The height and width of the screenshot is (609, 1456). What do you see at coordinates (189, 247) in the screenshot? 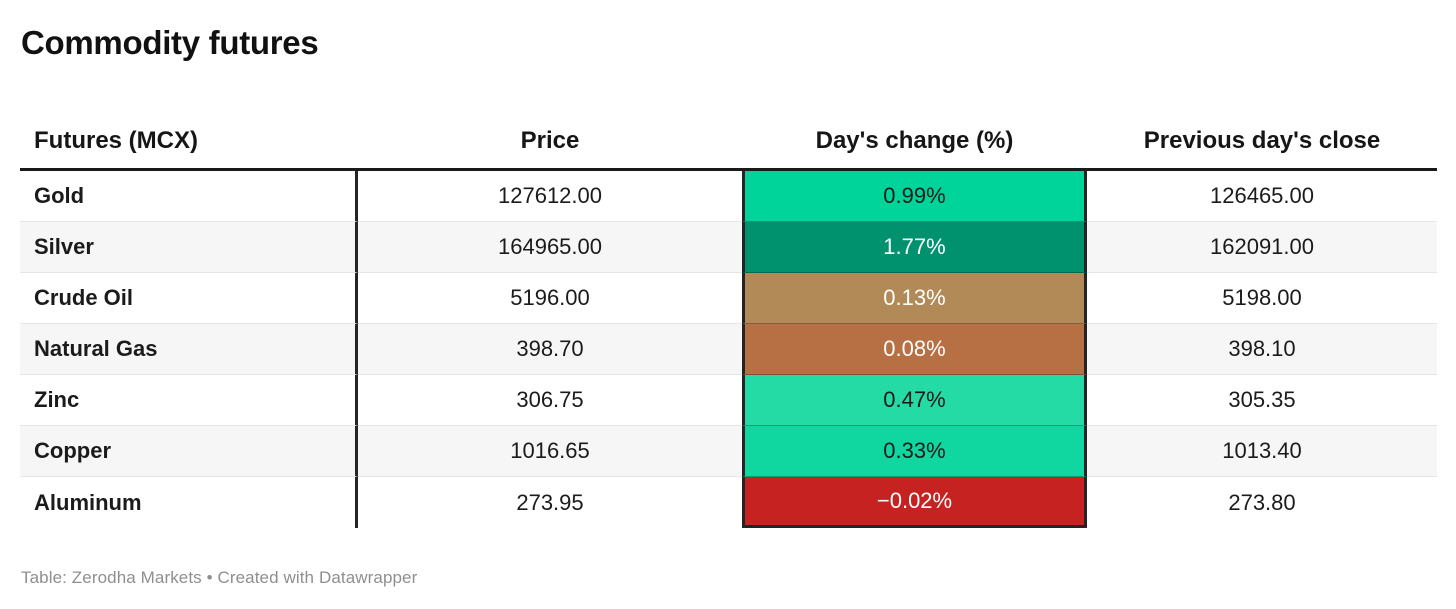
I see `futures-cell: Silver` at bounding box center [189, 247].